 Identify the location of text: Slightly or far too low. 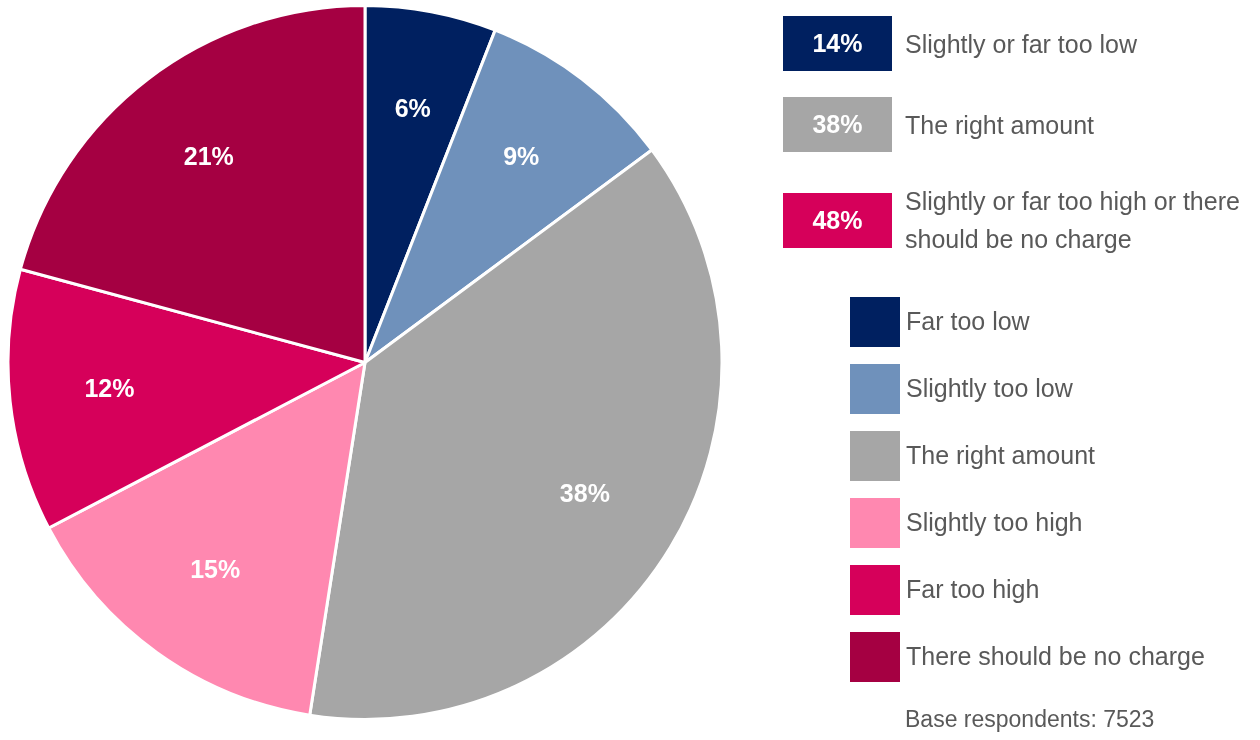
(1022, 44).